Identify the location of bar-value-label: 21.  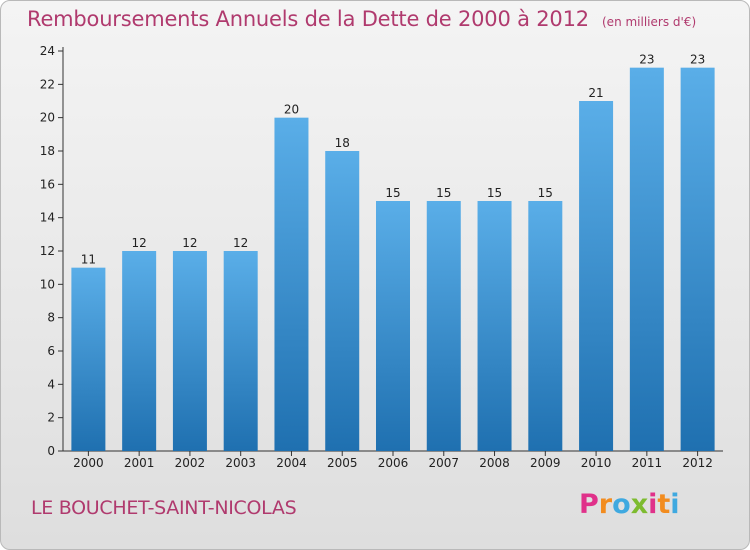
(595, 93).